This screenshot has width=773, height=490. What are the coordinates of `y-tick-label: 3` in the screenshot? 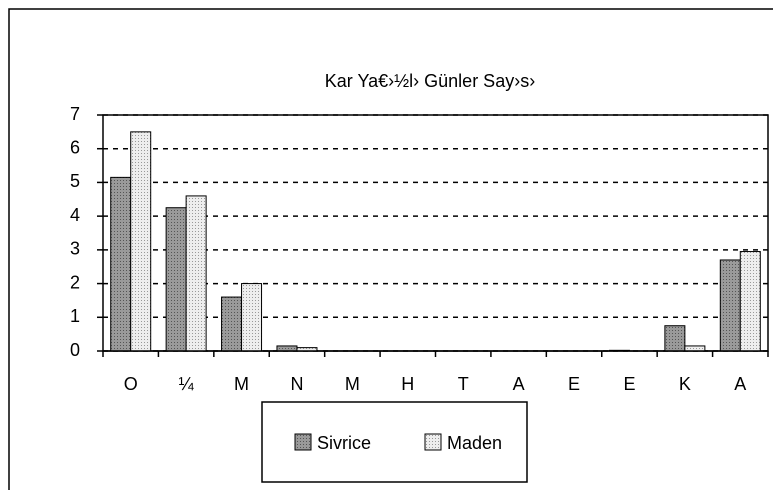 It's located at (75, 249).